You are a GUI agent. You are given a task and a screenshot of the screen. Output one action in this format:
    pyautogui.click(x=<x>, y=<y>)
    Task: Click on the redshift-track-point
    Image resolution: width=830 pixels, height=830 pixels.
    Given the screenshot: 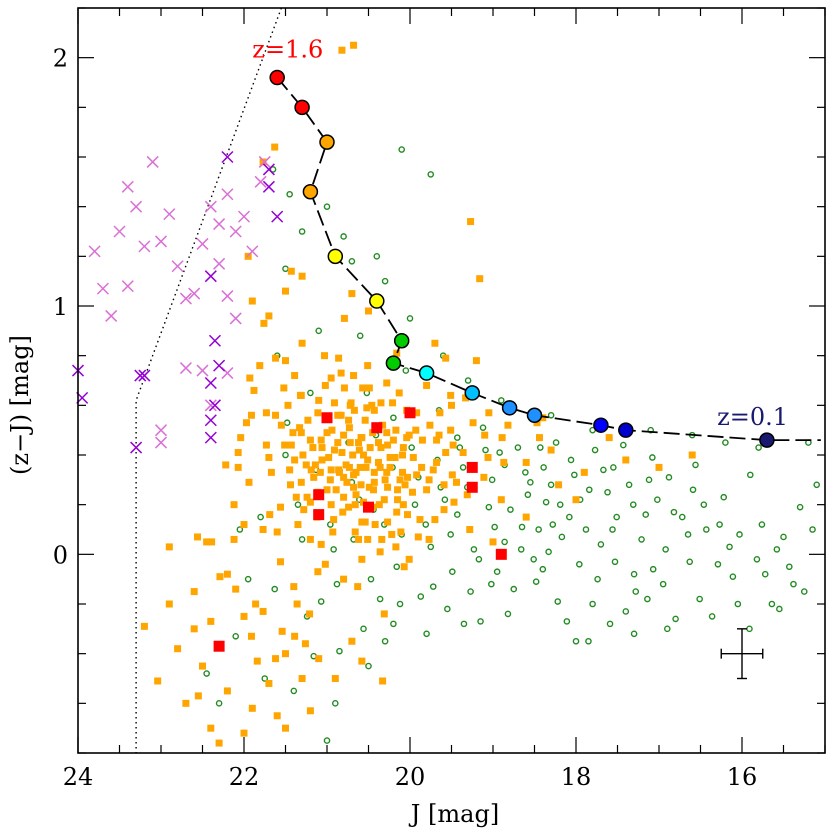 What is the action you would take?
    pyautogui.click(x=335, y=256)
    